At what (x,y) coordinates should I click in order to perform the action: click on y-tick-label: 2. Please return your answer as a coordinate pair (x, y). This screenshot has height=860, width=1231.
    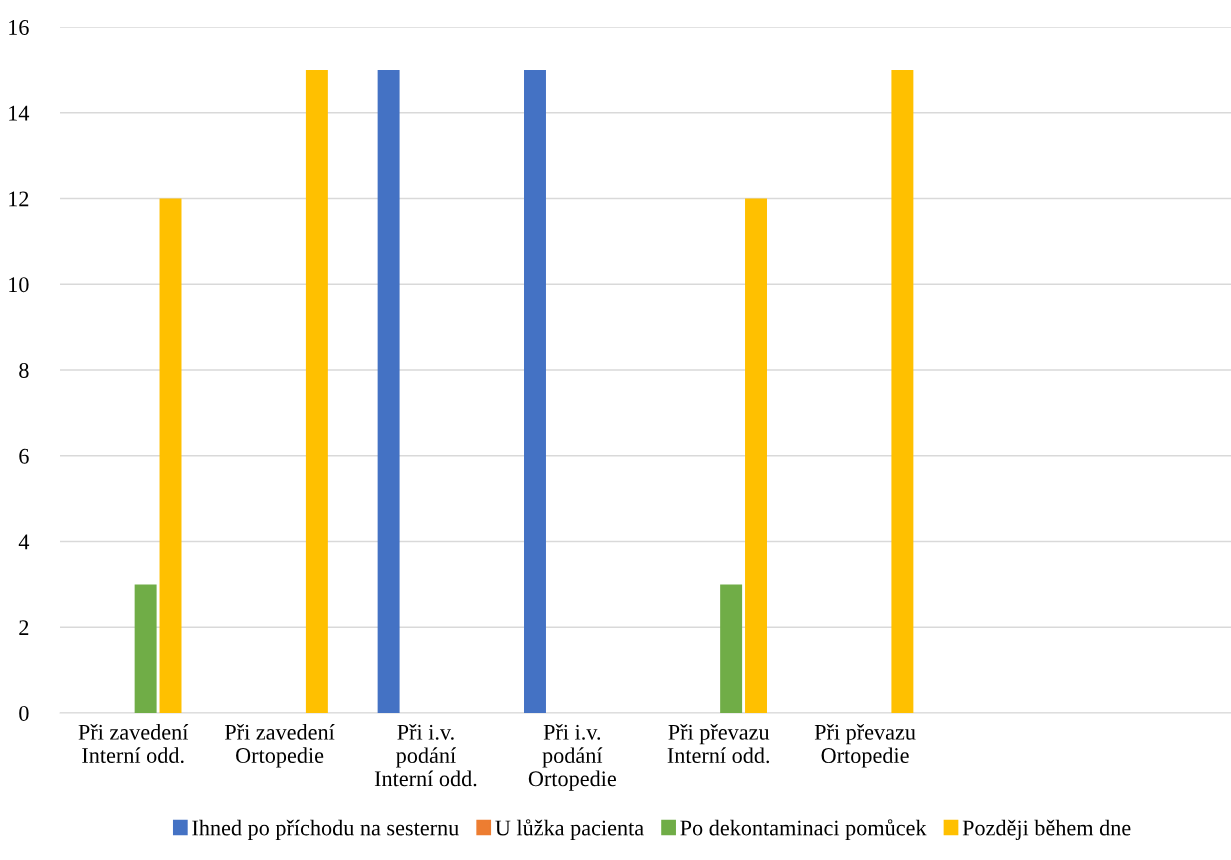
    Looking at the image, I should click on (24, 627).